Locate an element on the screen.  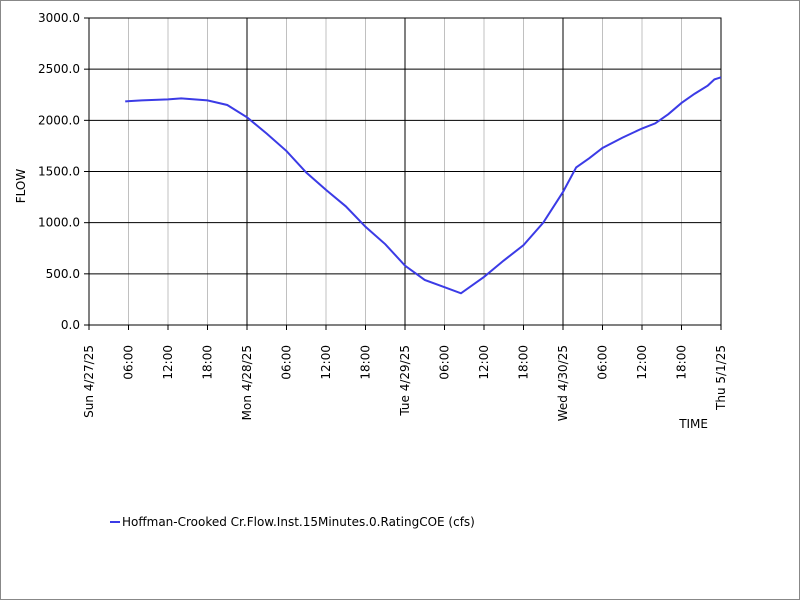
y-tick-label: 2000.0 is located at coordinates (59, 120).